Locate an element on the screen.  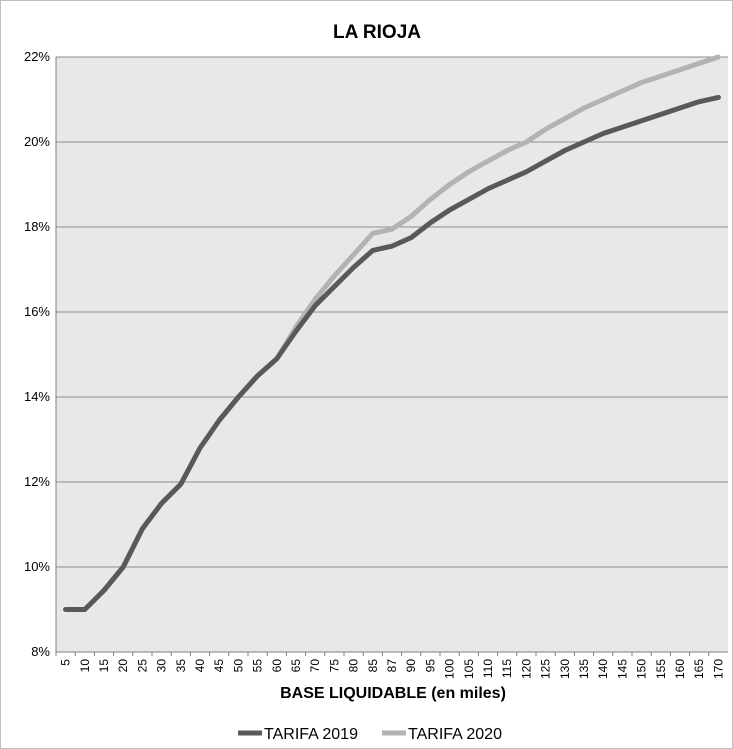
x-tick-label: 40 is located at coordinates (200, 666).